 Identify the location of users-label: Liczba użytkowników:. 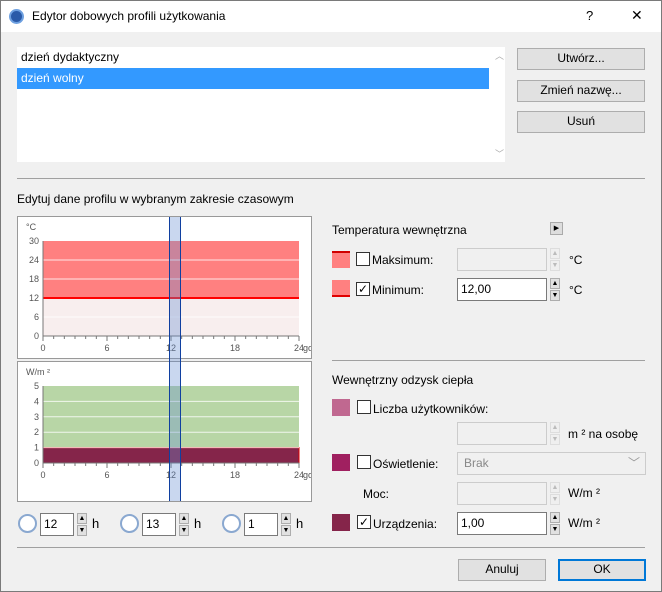
(431, 409).